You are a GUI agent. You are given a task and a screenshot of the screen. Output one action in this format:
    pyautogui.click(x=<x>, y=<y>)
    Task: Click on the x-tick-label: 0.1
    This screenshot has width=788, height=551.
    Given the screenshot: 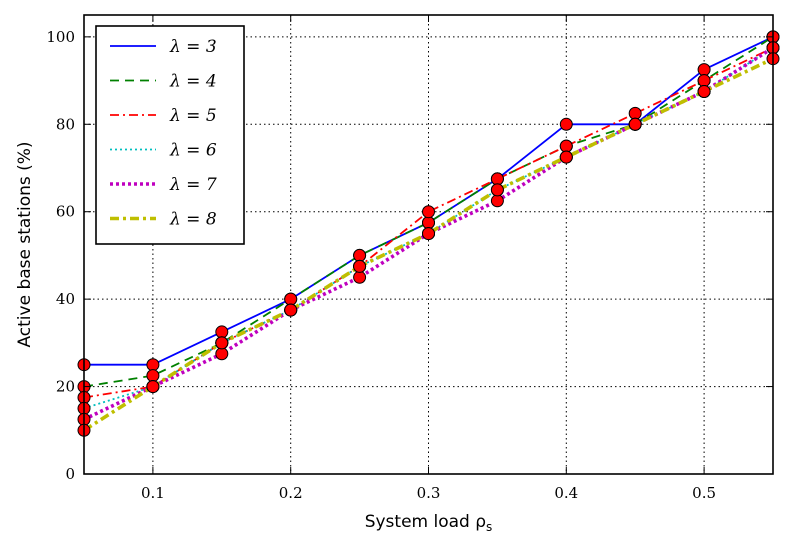 What is the action you would take?
    pyautogui.click(x=153, y=493)
    